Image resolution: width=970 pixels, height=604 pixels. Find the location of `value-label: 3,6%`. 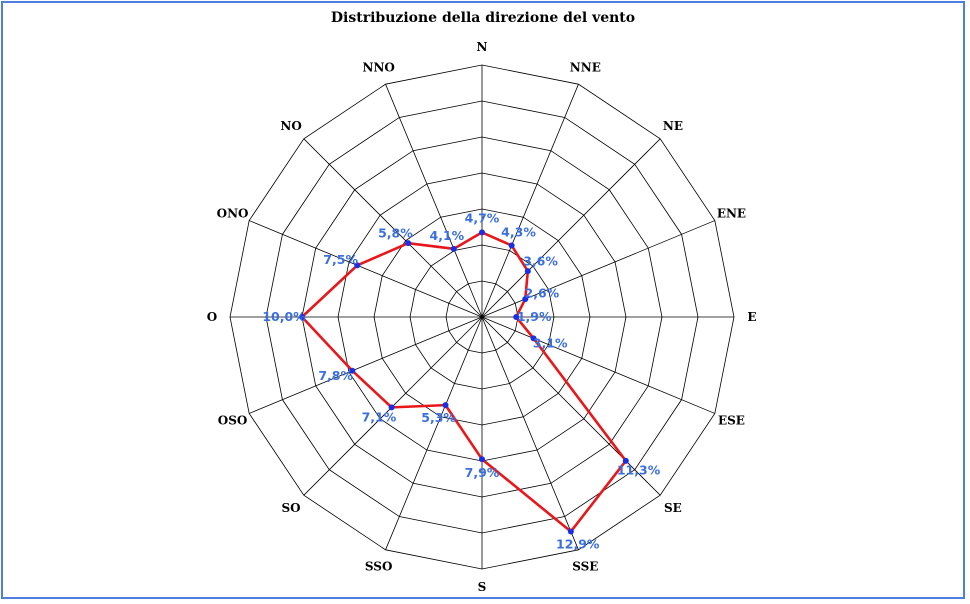

value-label: 3,6% is located at coordinates (540, 260).